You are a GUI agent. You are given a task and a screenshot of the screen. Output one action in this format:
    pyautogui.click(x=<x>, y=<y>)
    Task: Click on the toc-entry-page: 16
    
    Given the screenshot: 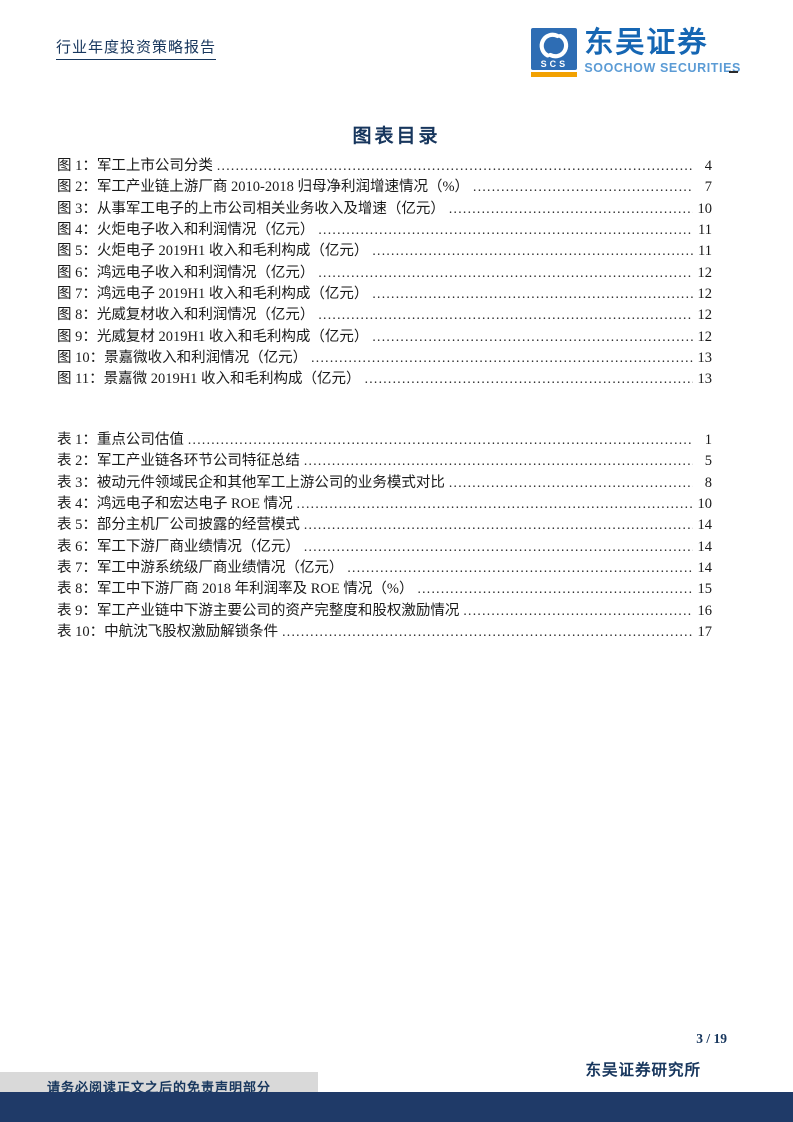 What is the action you would take?
    pyautogui.click(x=705, y=610)
    